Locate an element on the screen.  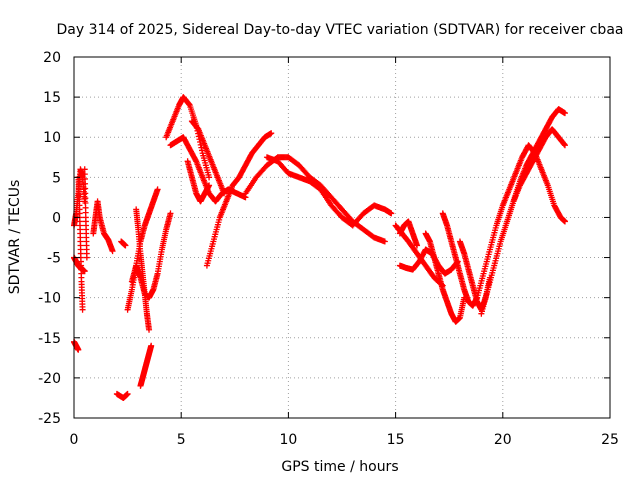
x-axis-label: GPS time / hours is located at coordinates (339, 467).